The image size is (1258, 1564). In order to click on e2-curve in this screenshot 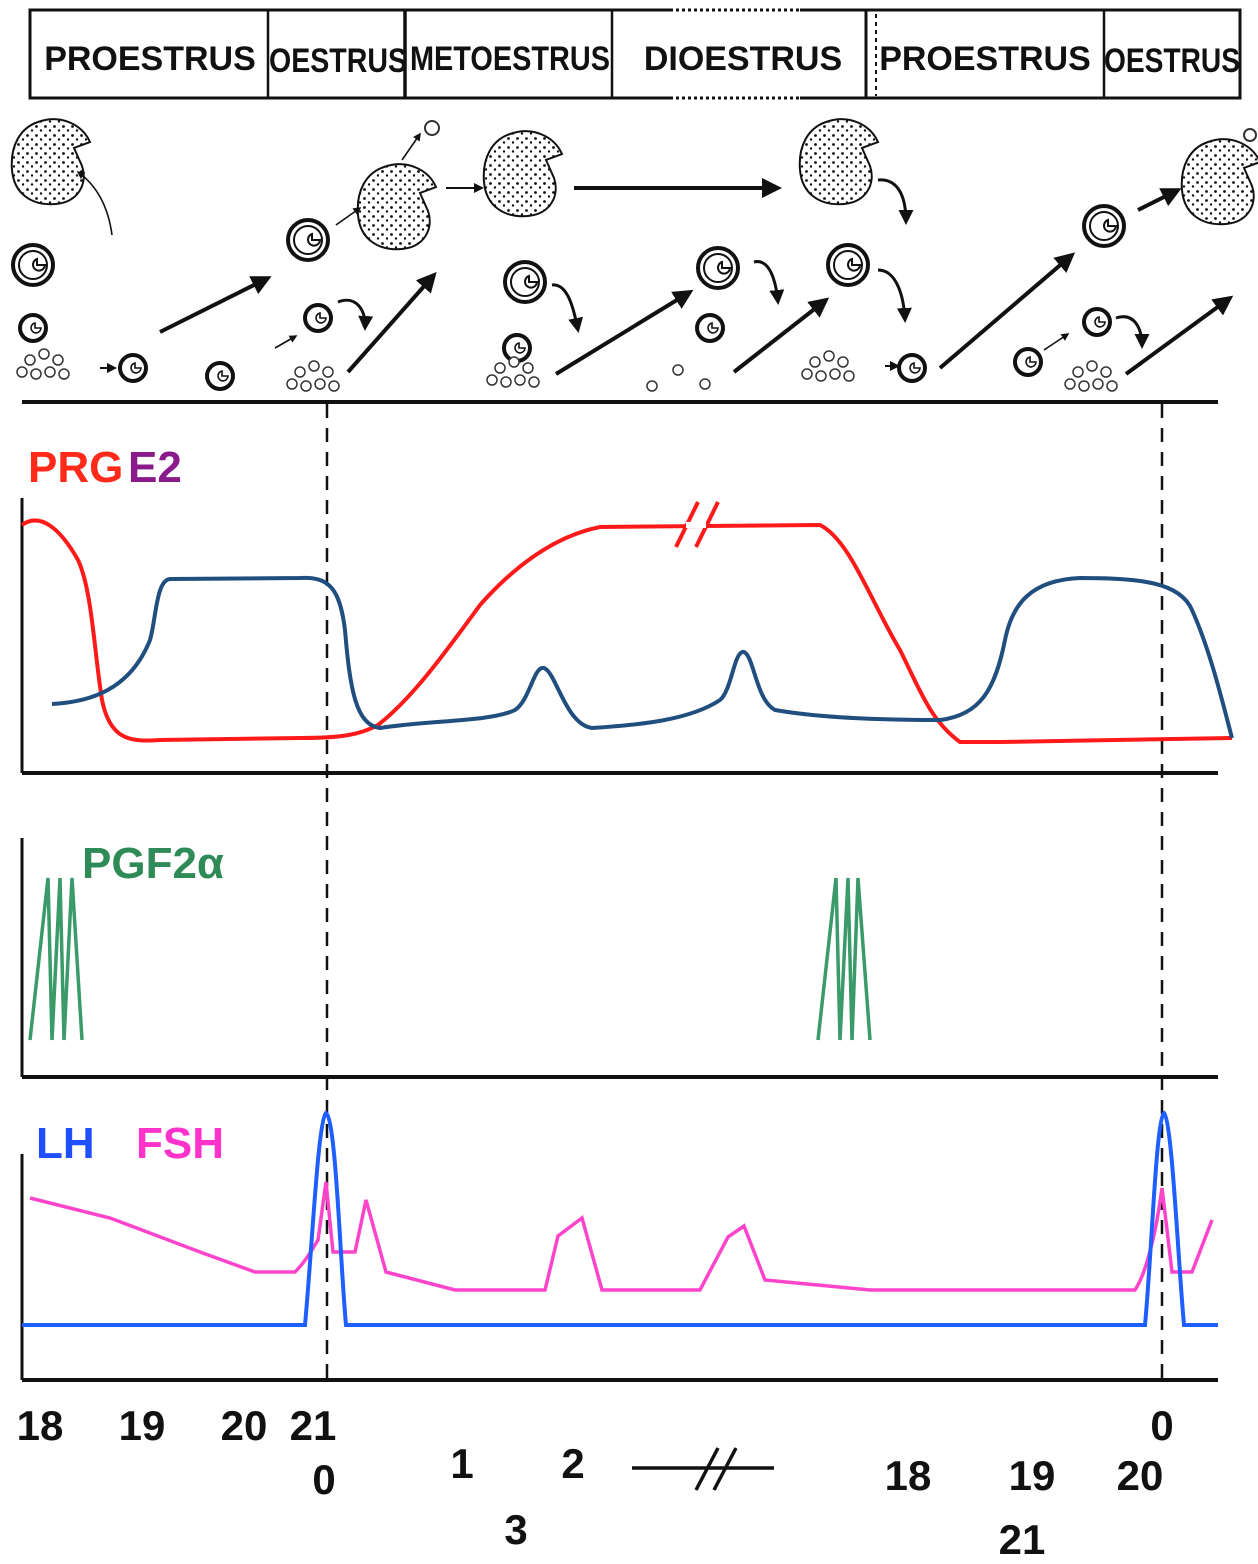, I will do `click(642, 657)`.